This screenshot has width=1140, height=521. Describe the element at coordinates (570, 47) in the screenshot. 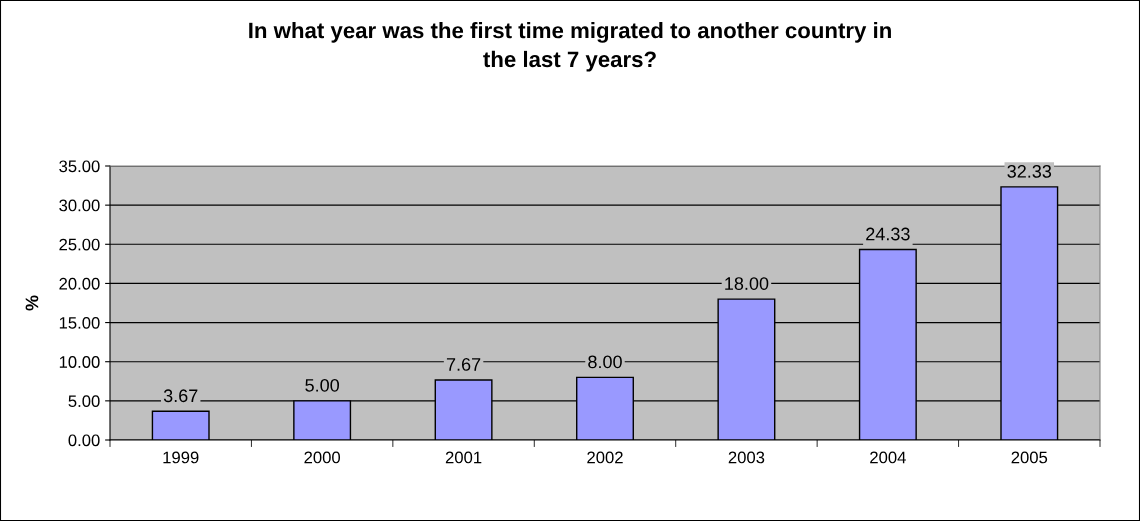

I see `chart-title: In what year was the first time migrated to another country in the last 7 years?` at that location.